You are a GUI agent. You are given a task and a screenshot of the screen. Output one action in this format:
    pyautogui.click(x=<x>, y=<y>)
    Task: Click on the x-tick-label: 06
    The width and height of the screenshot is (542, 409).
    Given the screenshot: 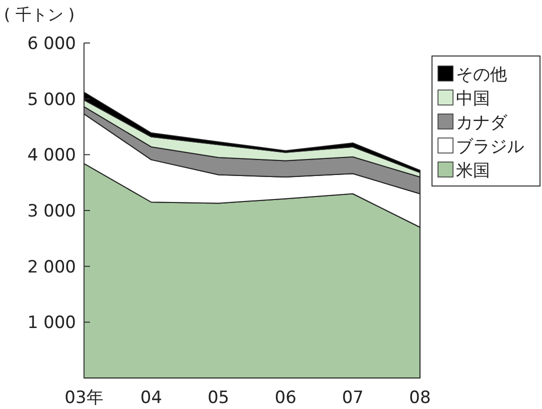 What is the action you would take?
    pyautogui.click(x=285, y=398)
    